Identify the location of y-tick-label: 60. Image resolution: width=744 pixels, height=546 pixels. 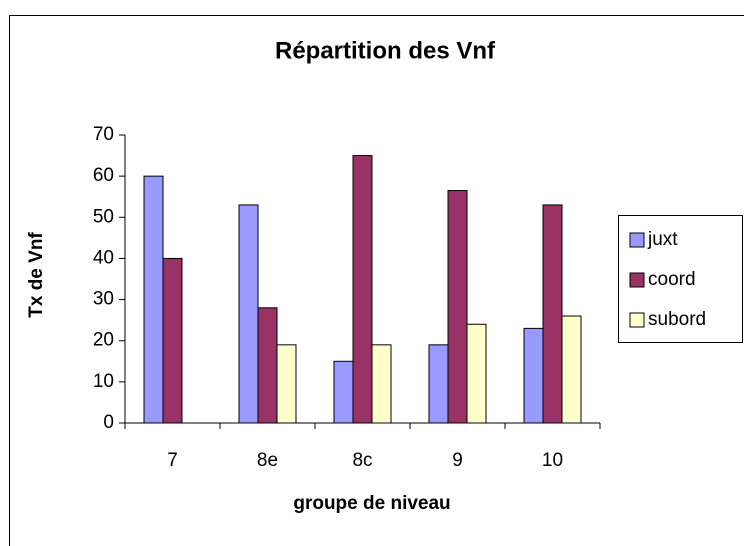
(103, 175).